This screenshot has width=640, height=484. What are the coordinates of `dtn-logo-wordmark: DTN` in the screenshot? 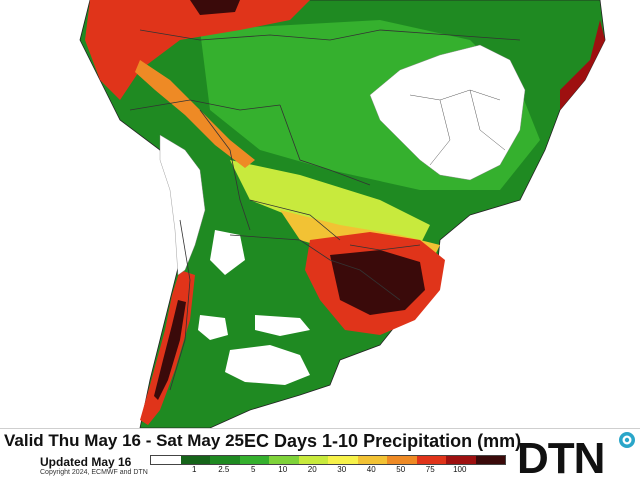 It's located at (560, 456).